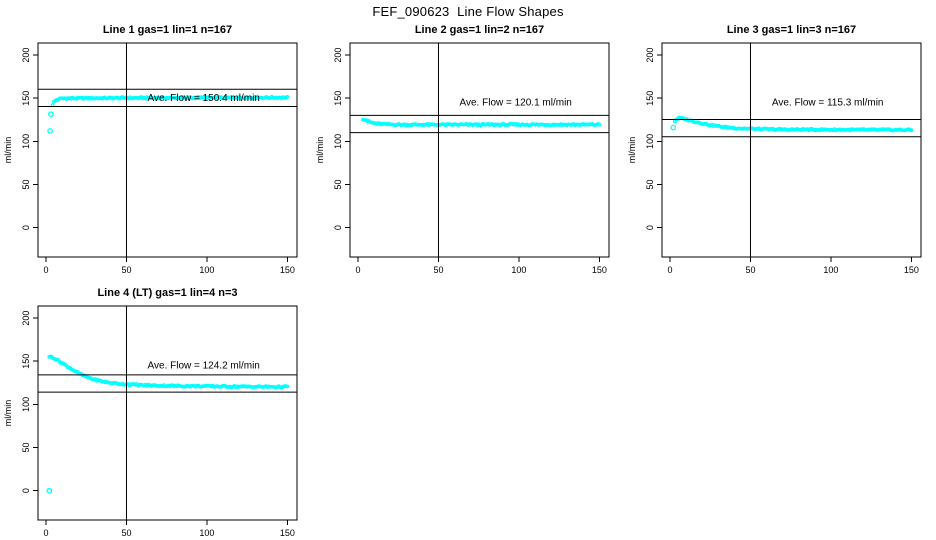 The height and width of the screenshot is (540, 936). What do you see at coordinates (167, 30) in the screenshot?
I see `panel-title: Line 1 gas=1 lin=1 n=167` at bounding box center [167, 30].